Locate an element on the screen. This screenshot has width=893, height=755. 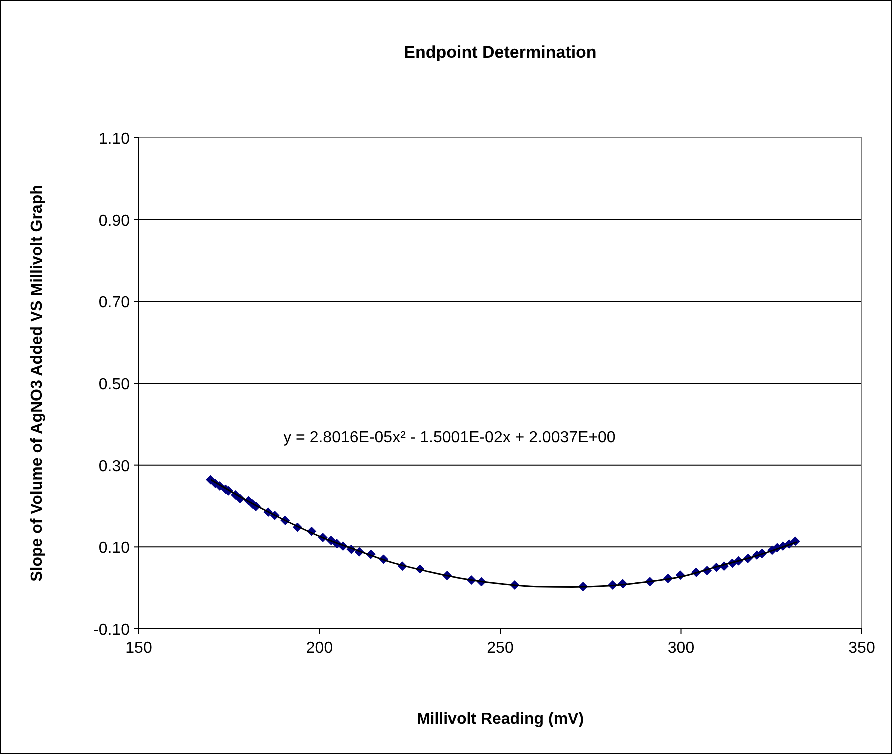
y-tick-label: -0.10 is located at coordinates (112, 630).